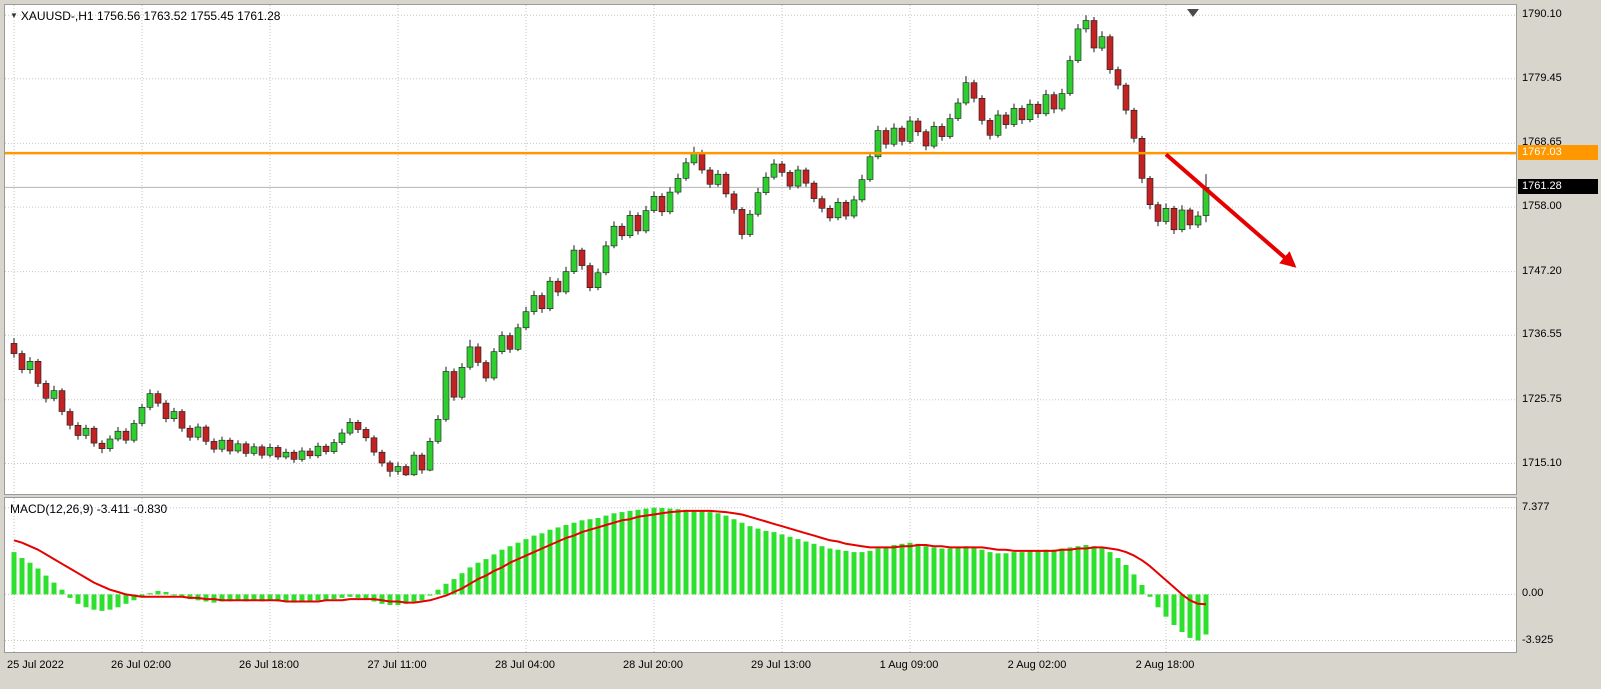 The width and height of the screenshot is (1601, 689). I want to click on symbol-timeframe-label: XAUUSD-,H1, so click(57, 16).